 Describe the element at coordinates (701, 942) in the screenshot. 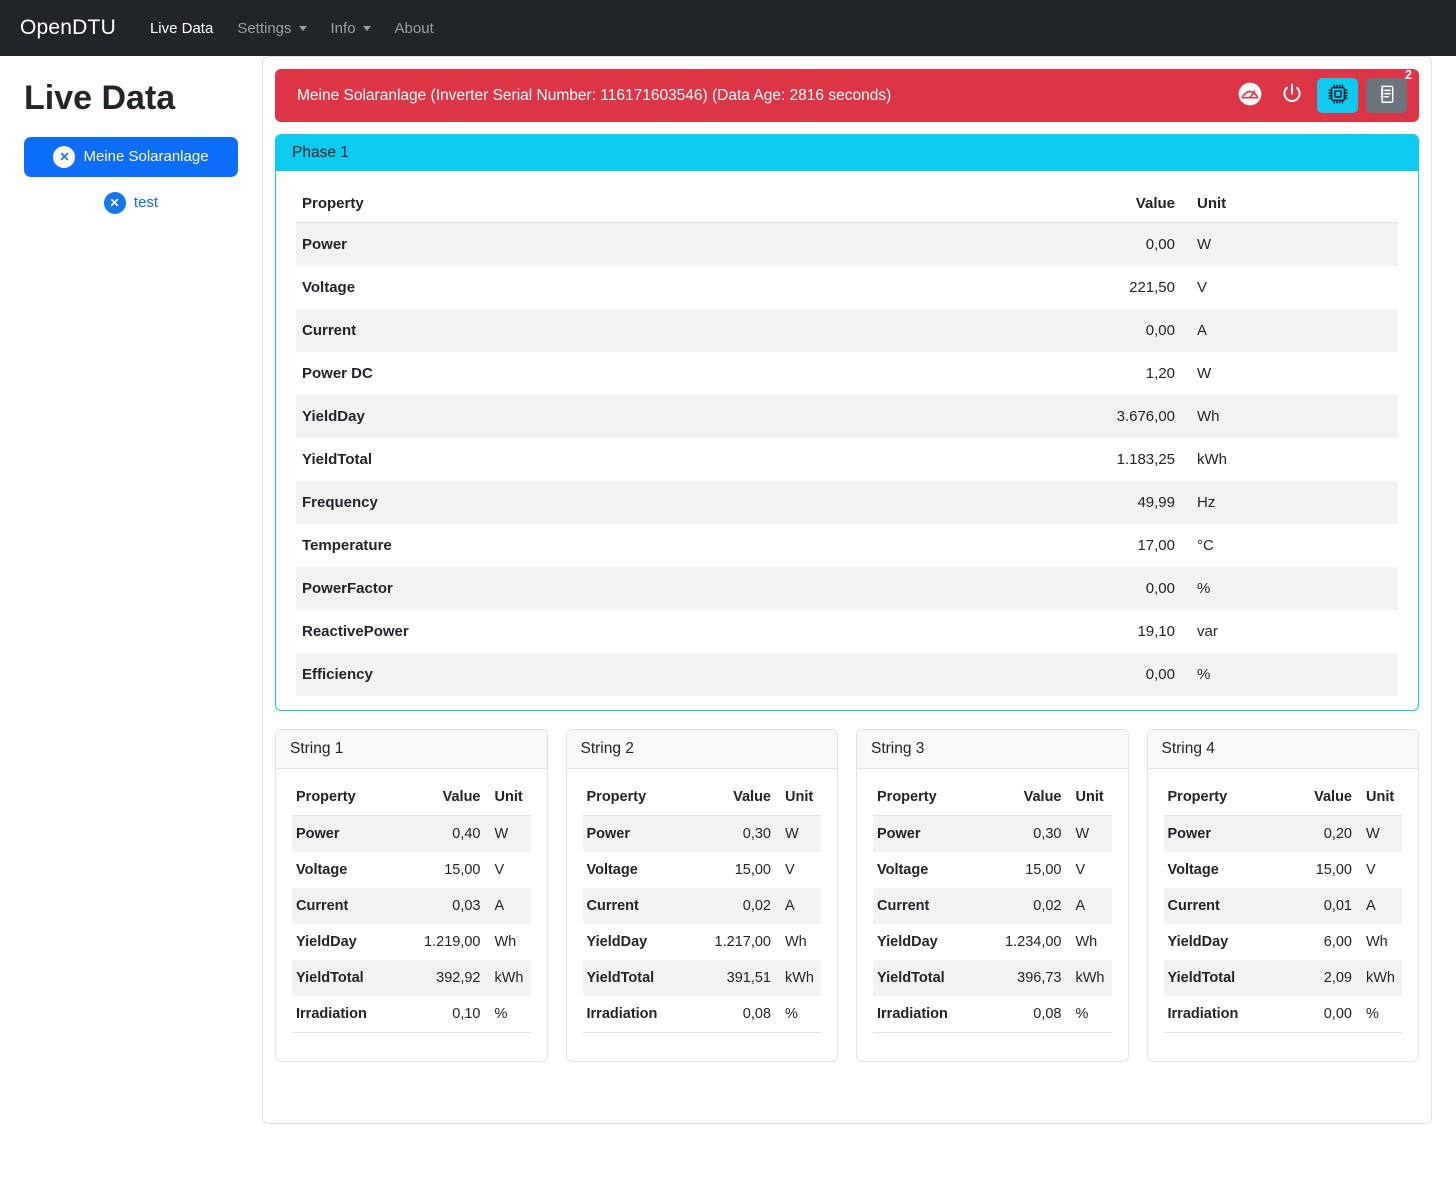

I see `table-row: YieldDay 1.217,00 Wh` at that location.